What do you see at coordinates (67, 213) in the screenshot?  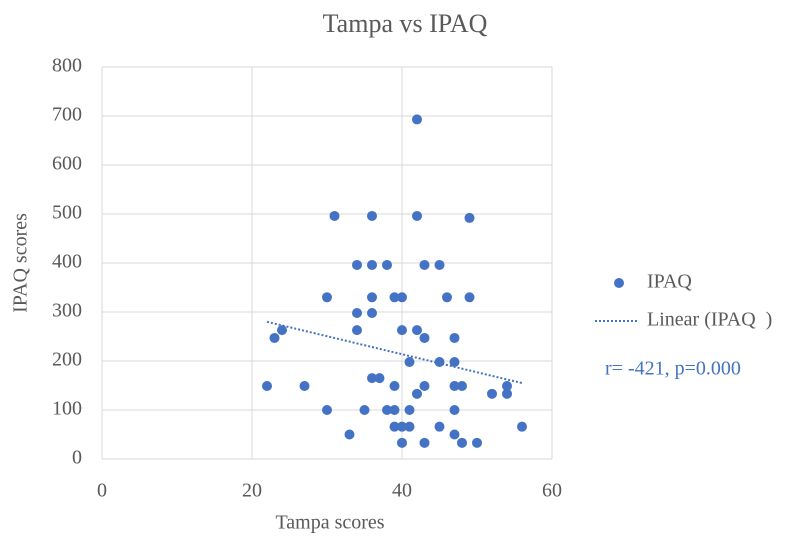 I see `y-tick-label: 500` at bounding box center [67, 213].